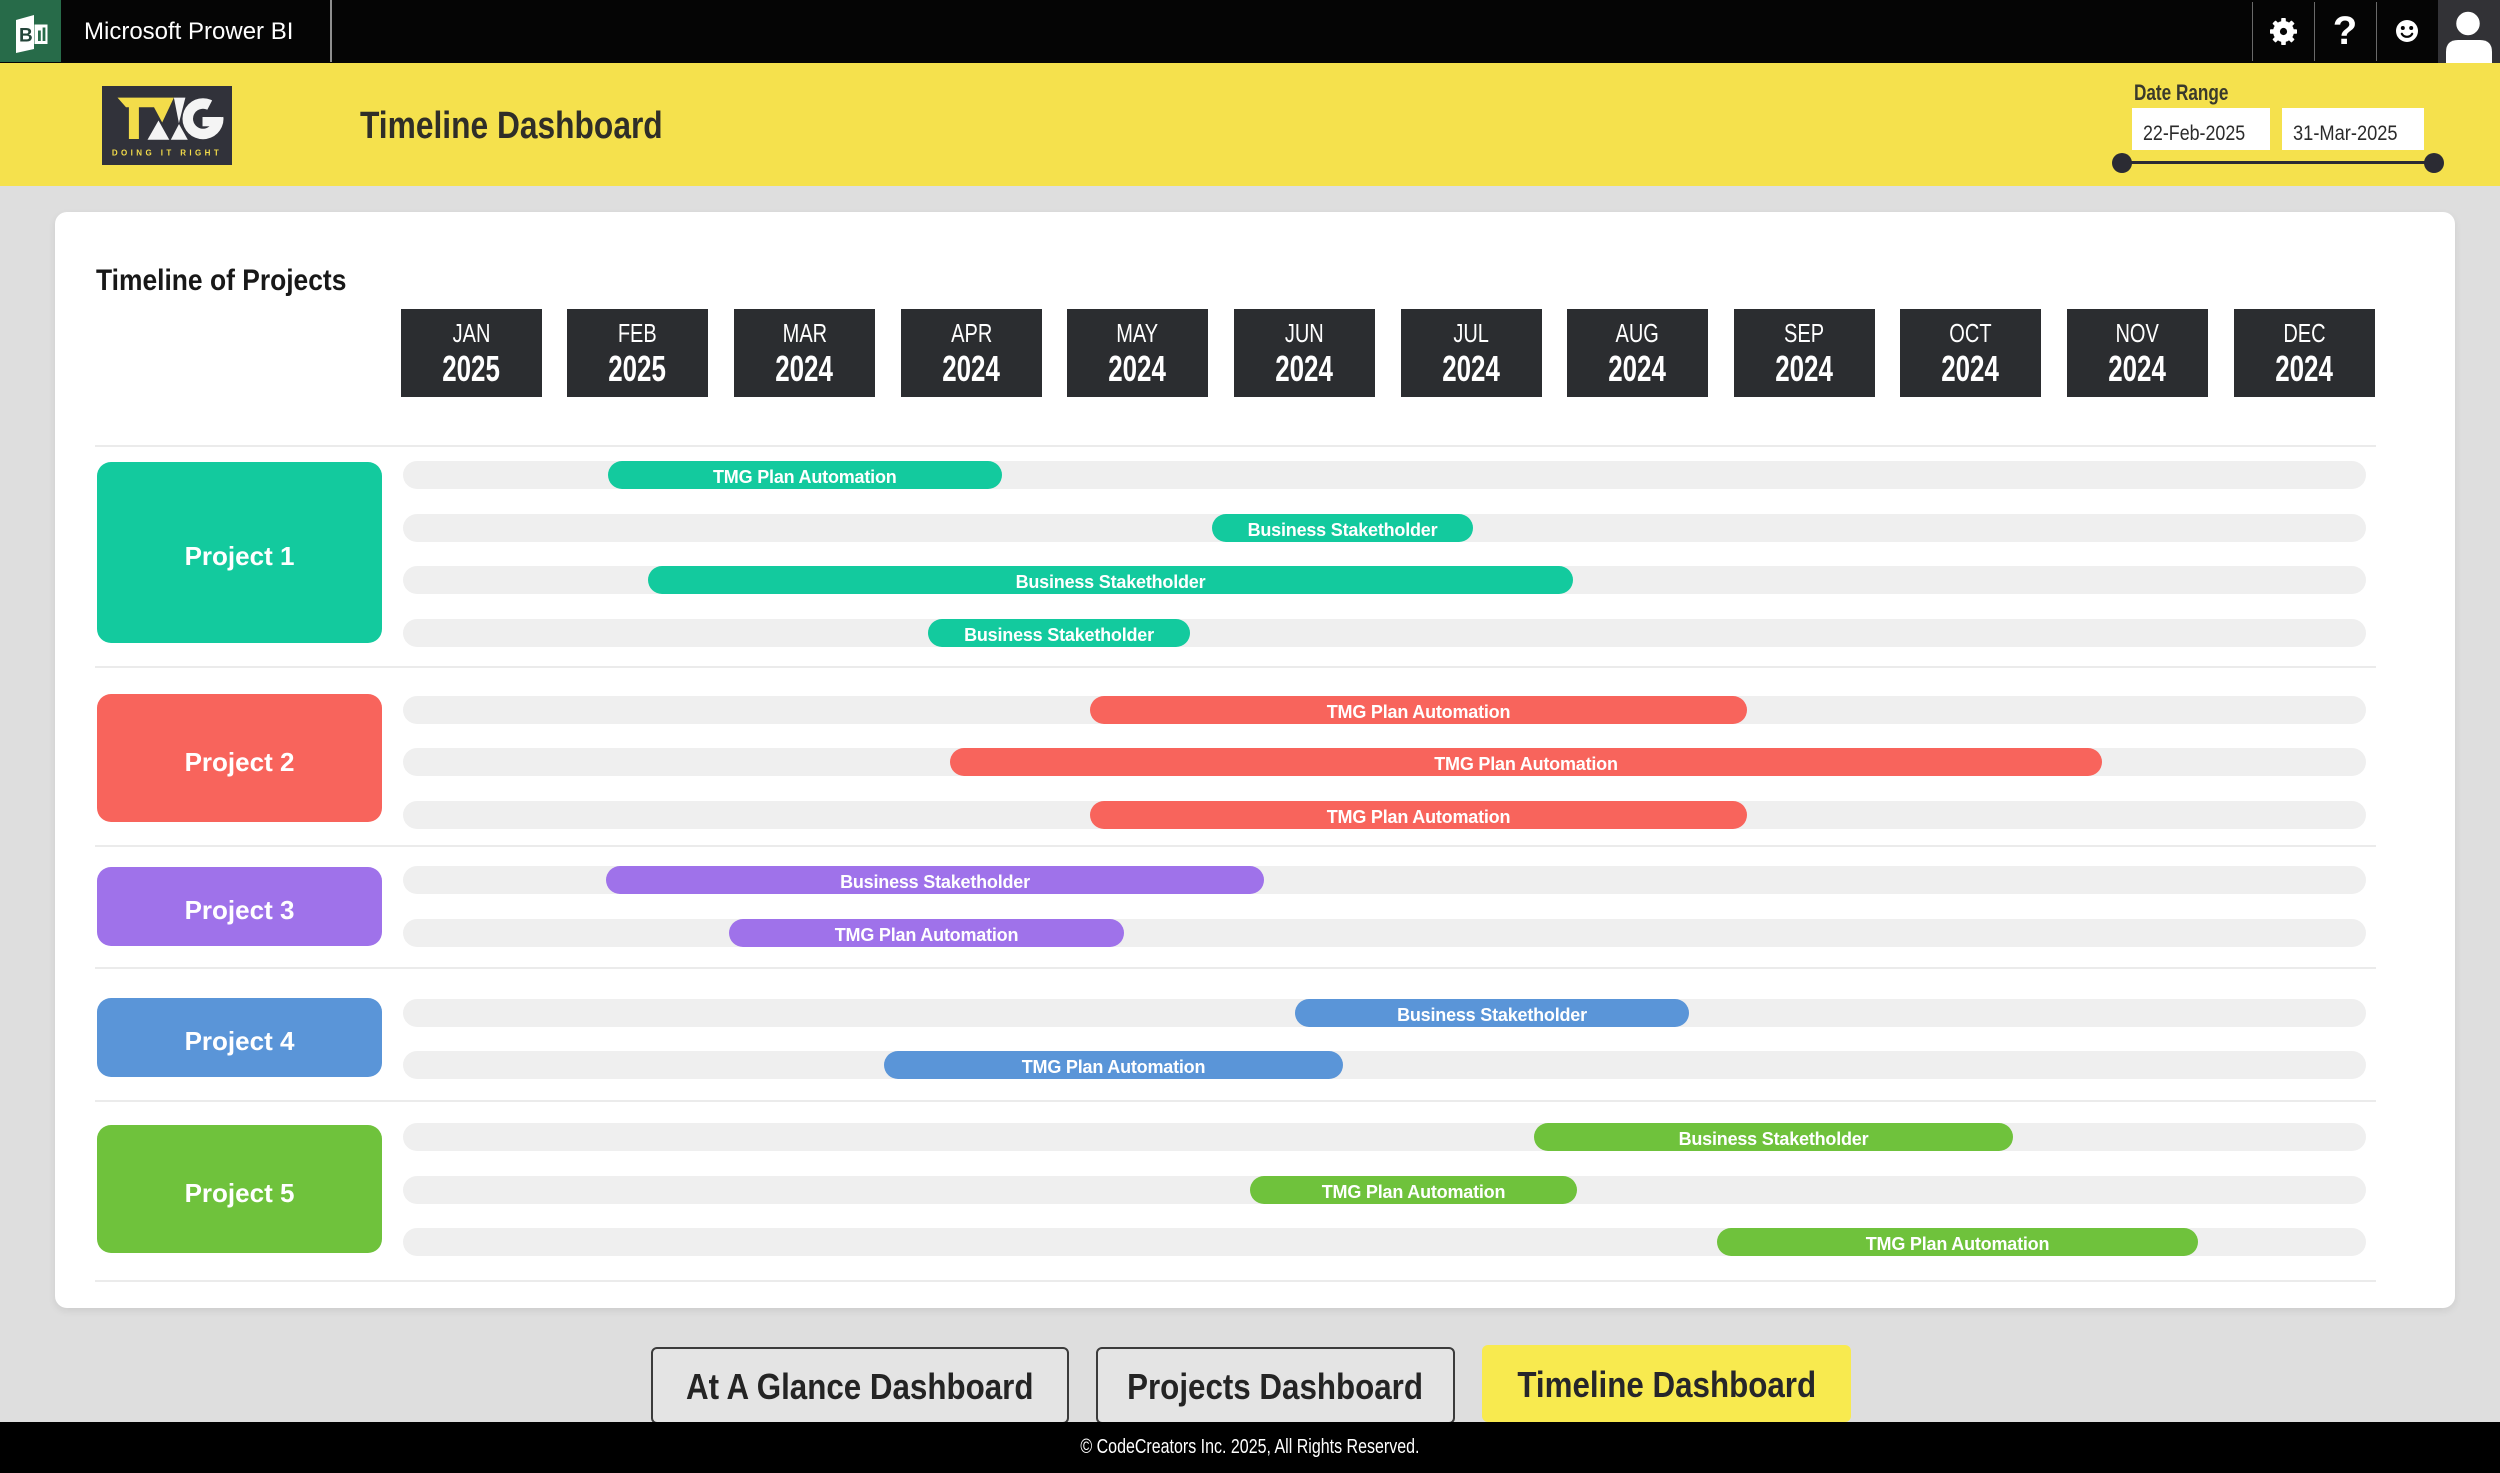  I want to click on svg-text: DOING IT RIGHT, so click(167, 153).